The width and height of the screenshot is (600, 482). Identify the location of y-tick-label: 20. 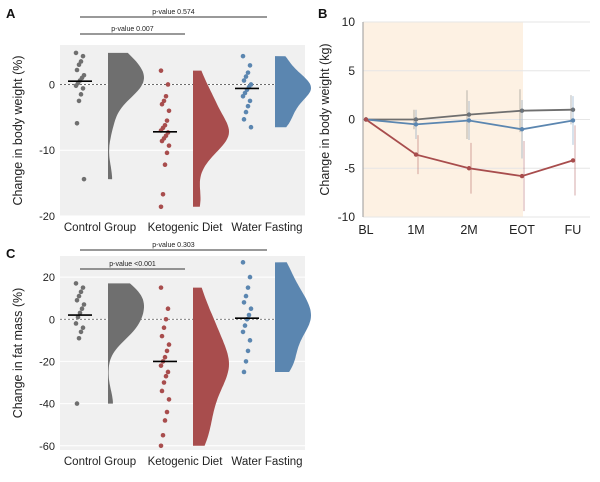
(49, 278).